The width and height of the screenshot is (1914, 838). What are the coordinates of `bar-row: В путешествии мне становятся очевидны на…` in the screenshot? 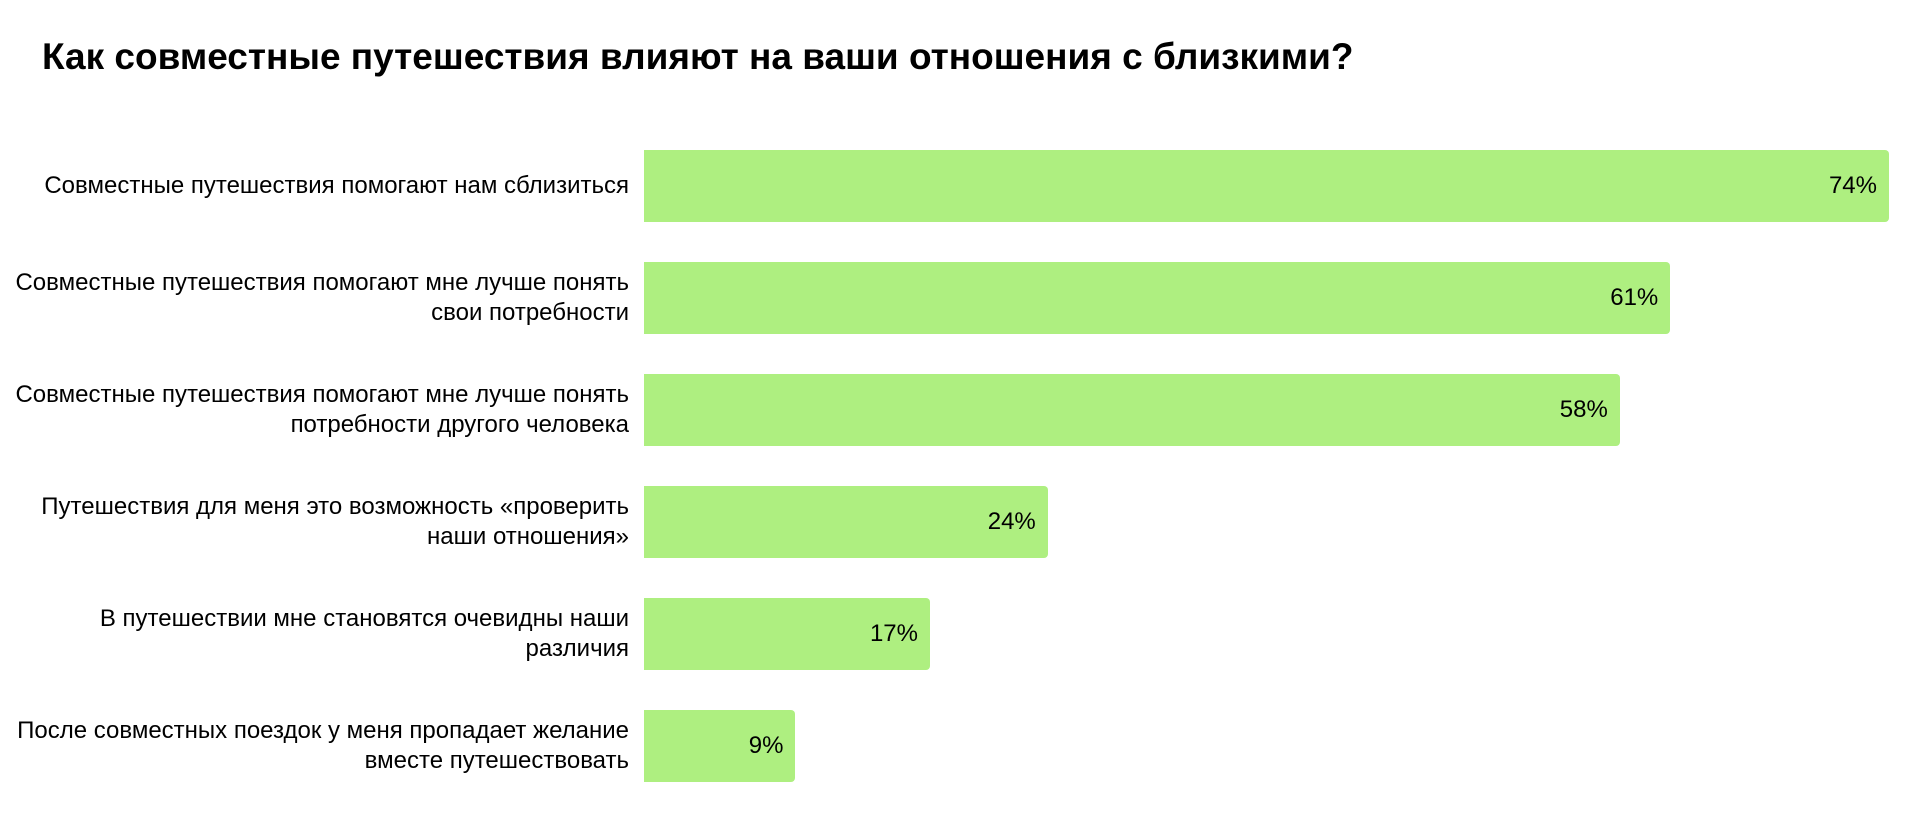 It's located at (957, 634).